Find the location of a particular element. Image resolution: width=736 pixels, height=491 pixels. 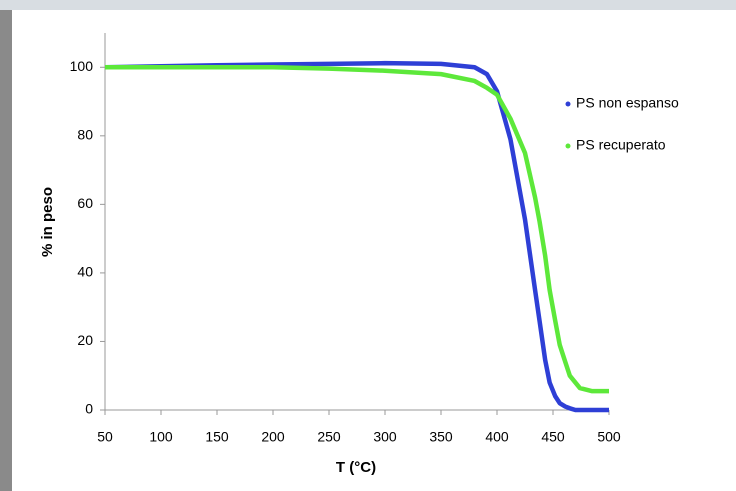

y-tick-label: 0 is located at coordinates (89, 409).